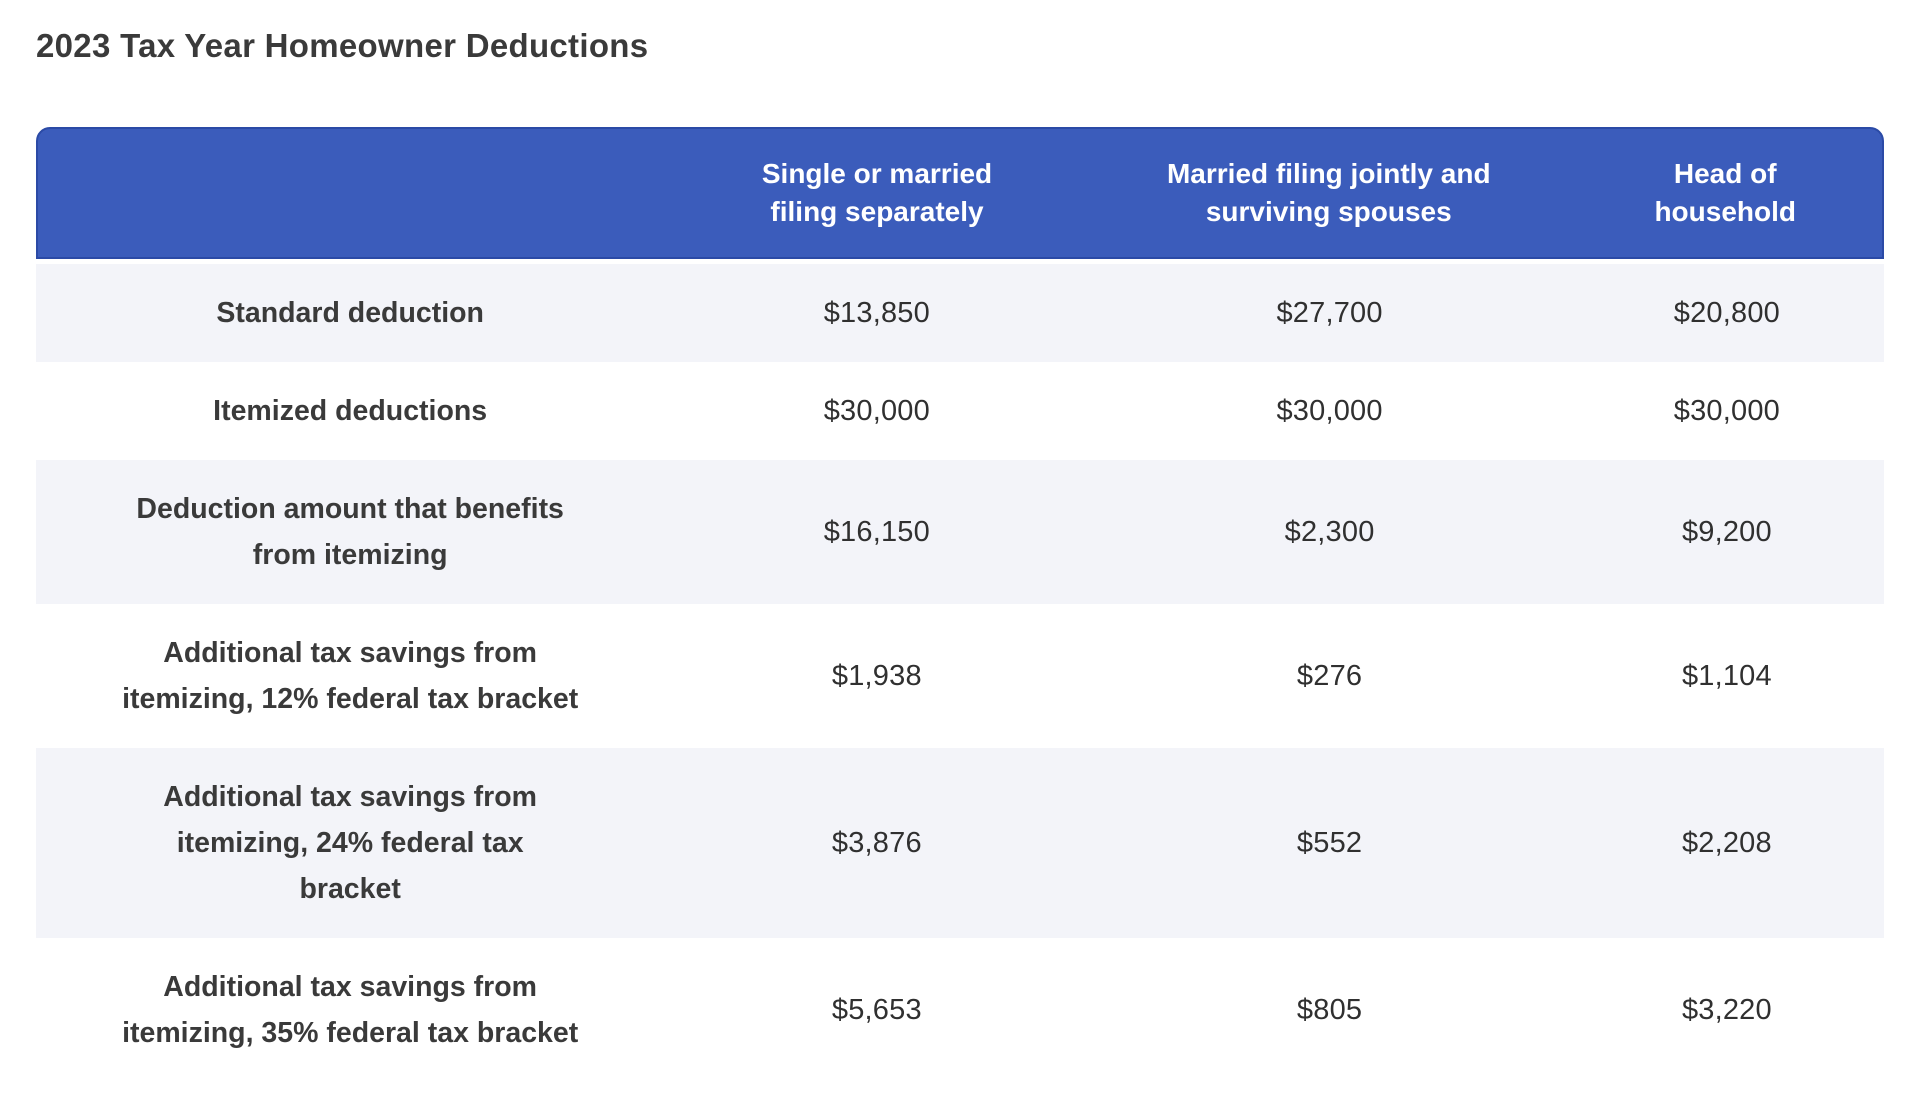 The height and width of the screenshot is (1119, 1920). I want to click on row-value: $2,208, so click(1726, 843).